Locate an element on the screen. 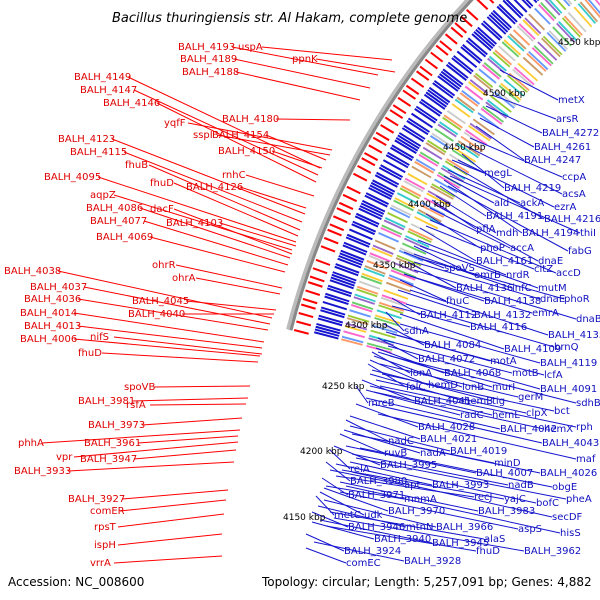 The image size is (600, 600). gene-label: spoVB is located at coordinates (140, 387).